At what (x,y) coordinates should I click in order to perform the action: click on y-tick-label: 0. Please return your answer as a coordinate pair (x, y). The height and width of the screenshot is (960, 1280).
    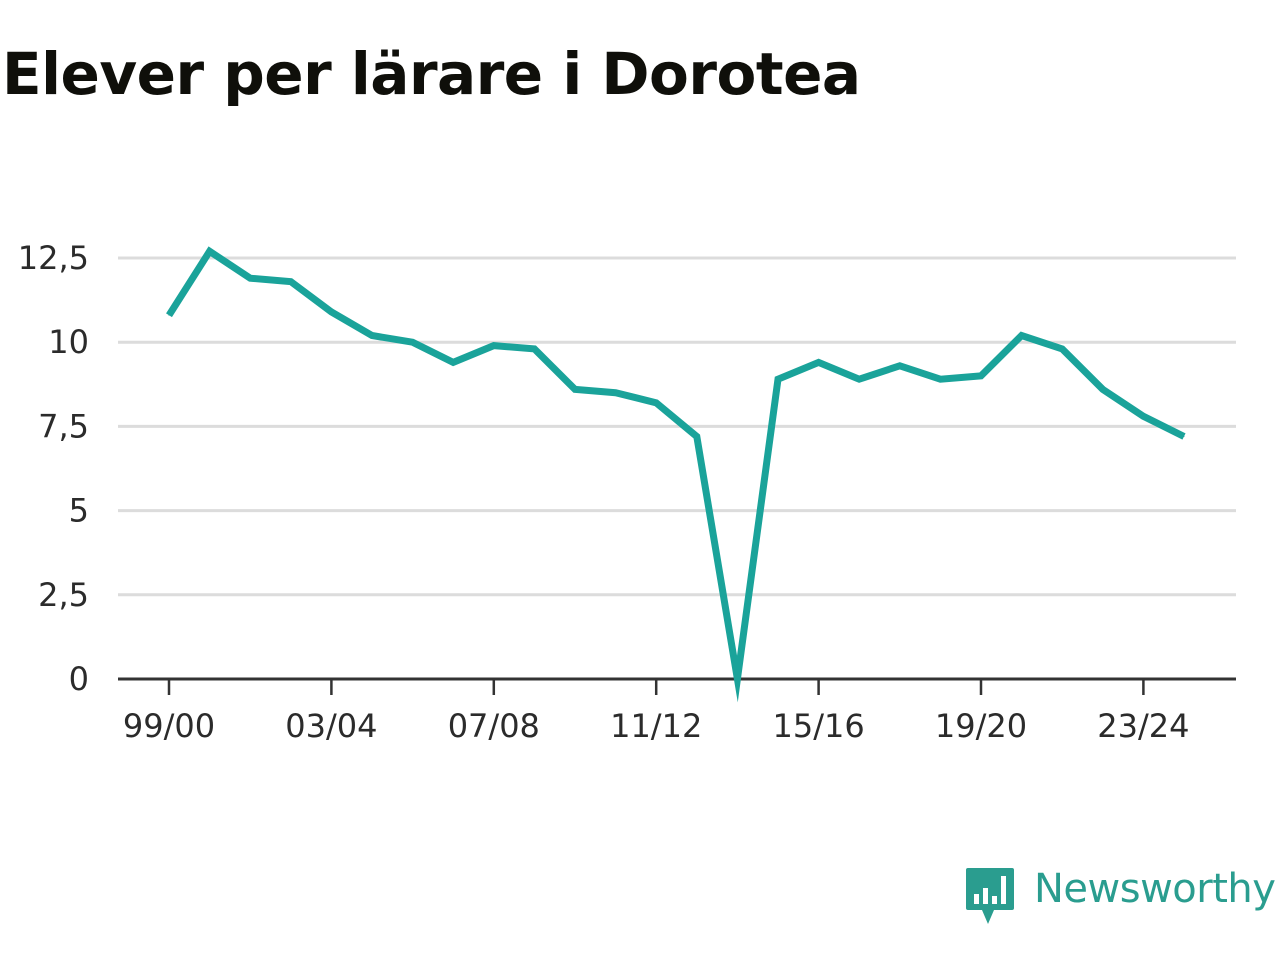
    Looking at the image, I should click on (79, 679).